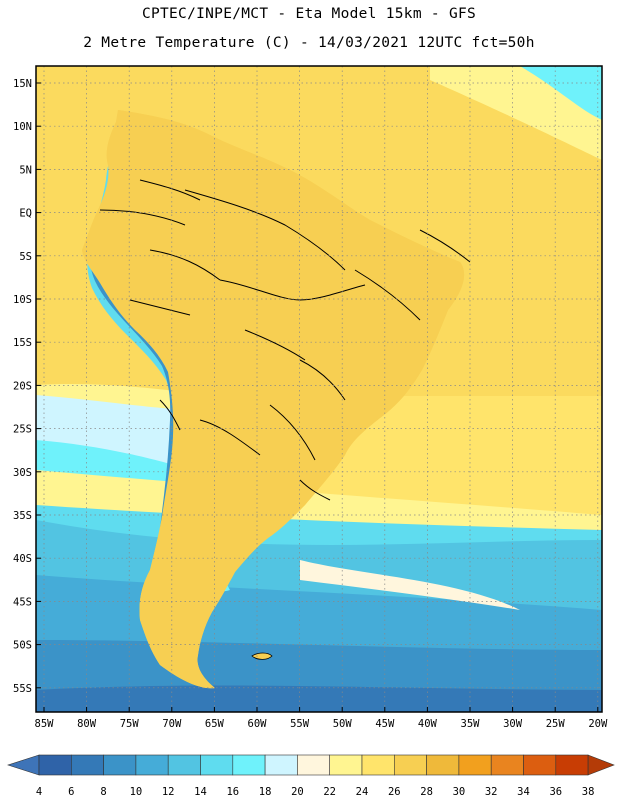  Describe the element at coordinates (262, 656) in the screenshot. I see `falkland-islands` at that location.